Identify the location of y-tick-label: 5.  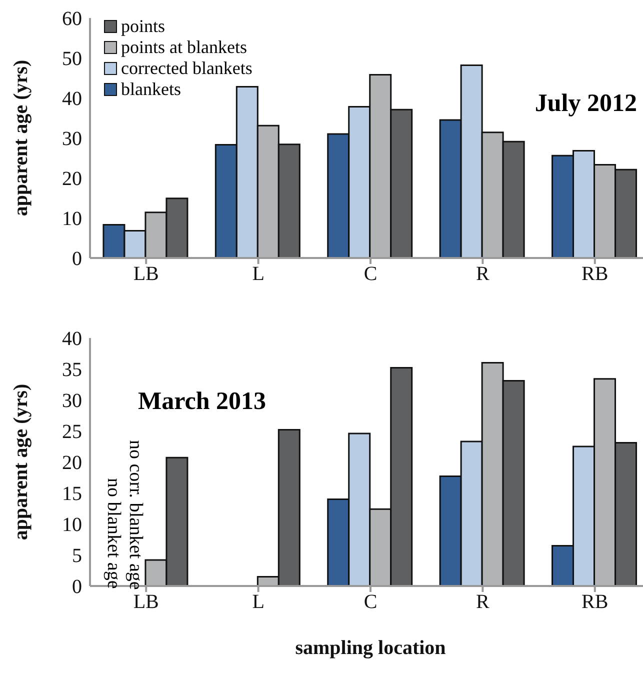
(77, 556).